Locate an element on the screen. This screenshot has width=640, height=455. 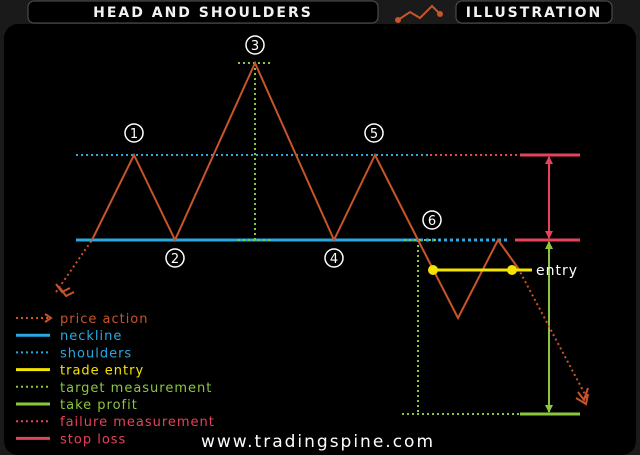
point-label-3: 3 is located at coordinates (255, 46).